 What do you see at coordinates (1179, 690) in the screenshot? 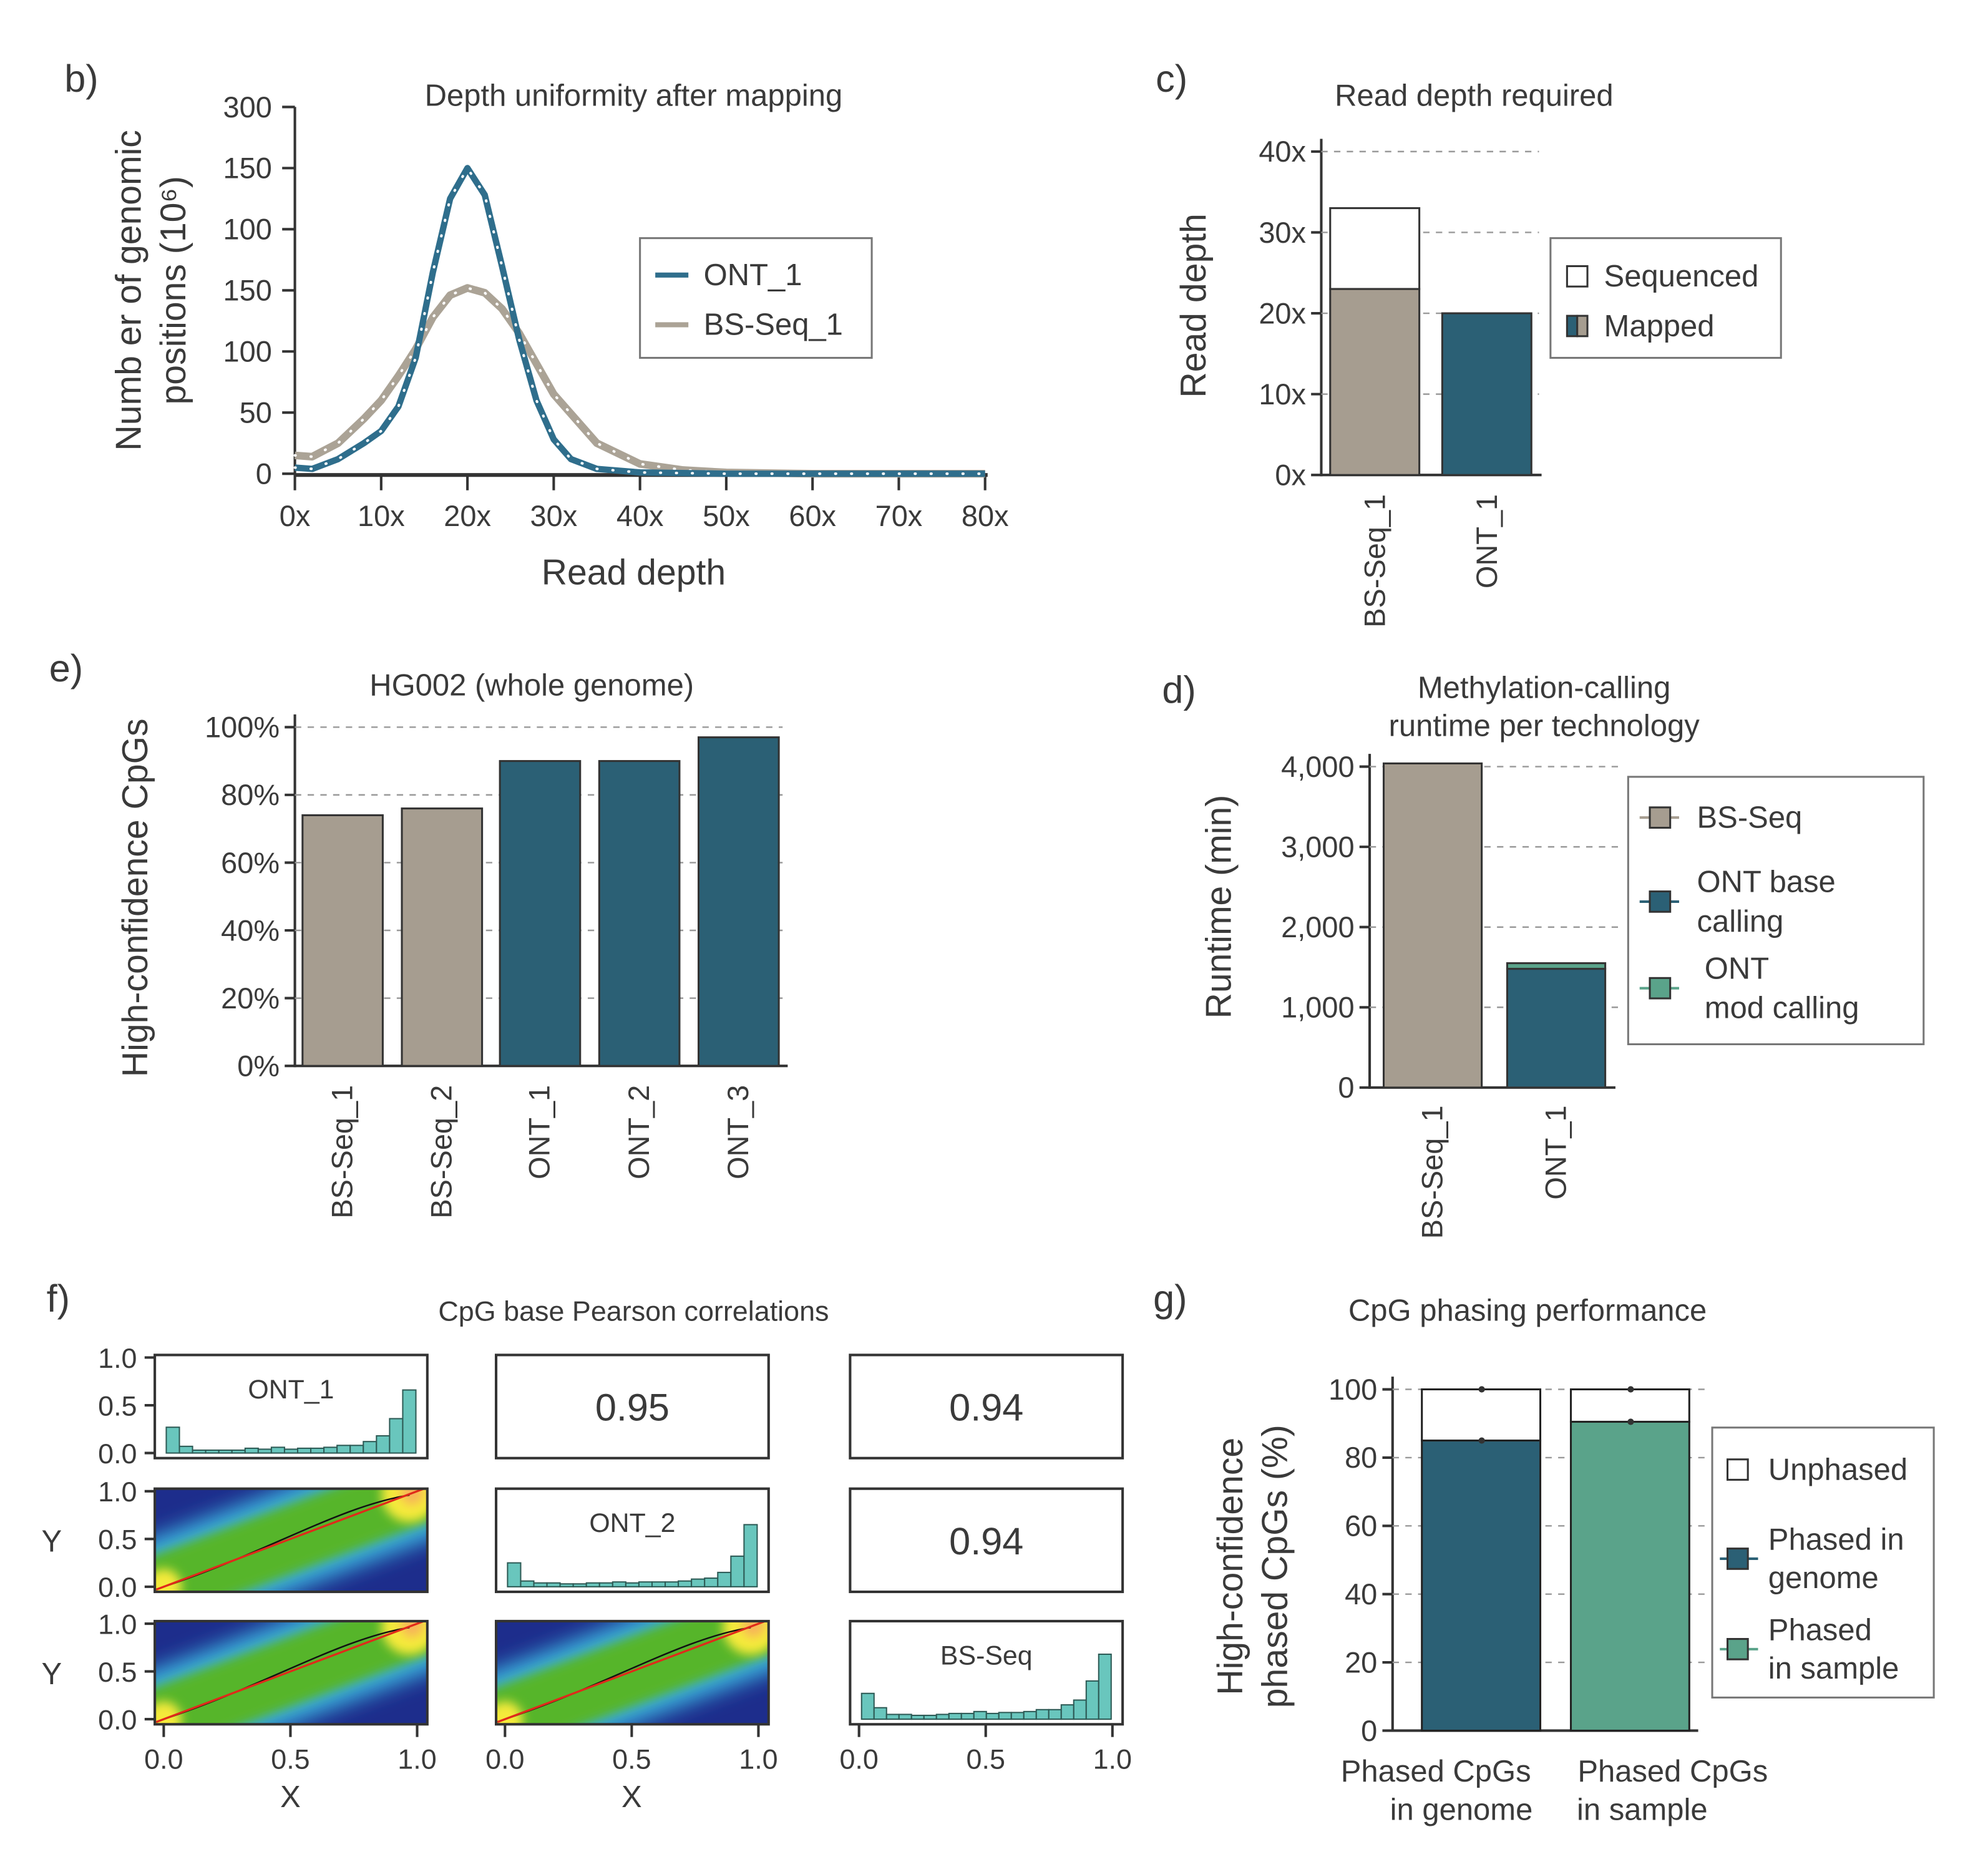
I see `panel-label-d: d)` at bounding box center [1179, 690].